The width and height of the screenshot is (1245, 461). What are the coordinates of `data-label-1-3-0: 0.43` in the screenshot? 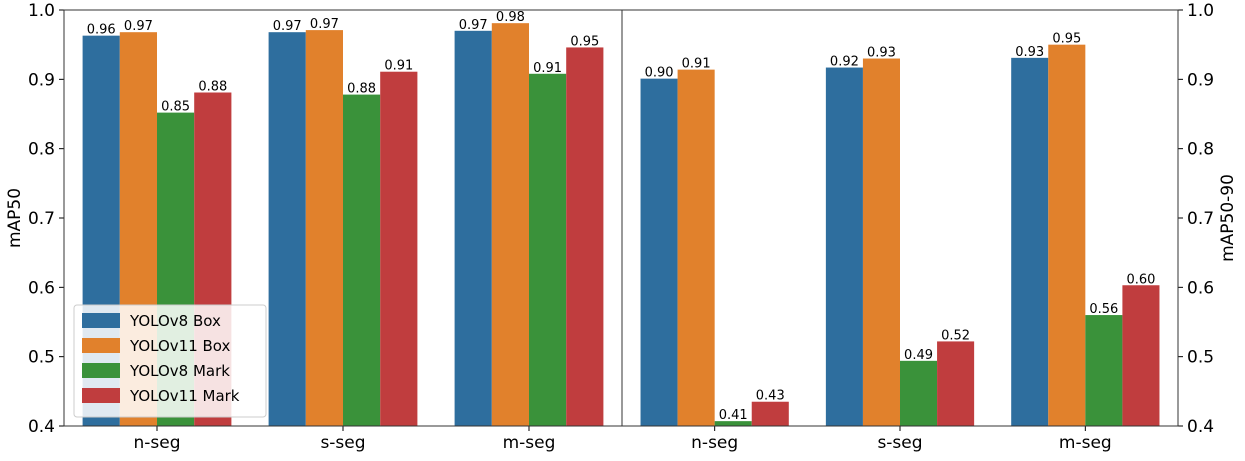 It's located at (770, 396).